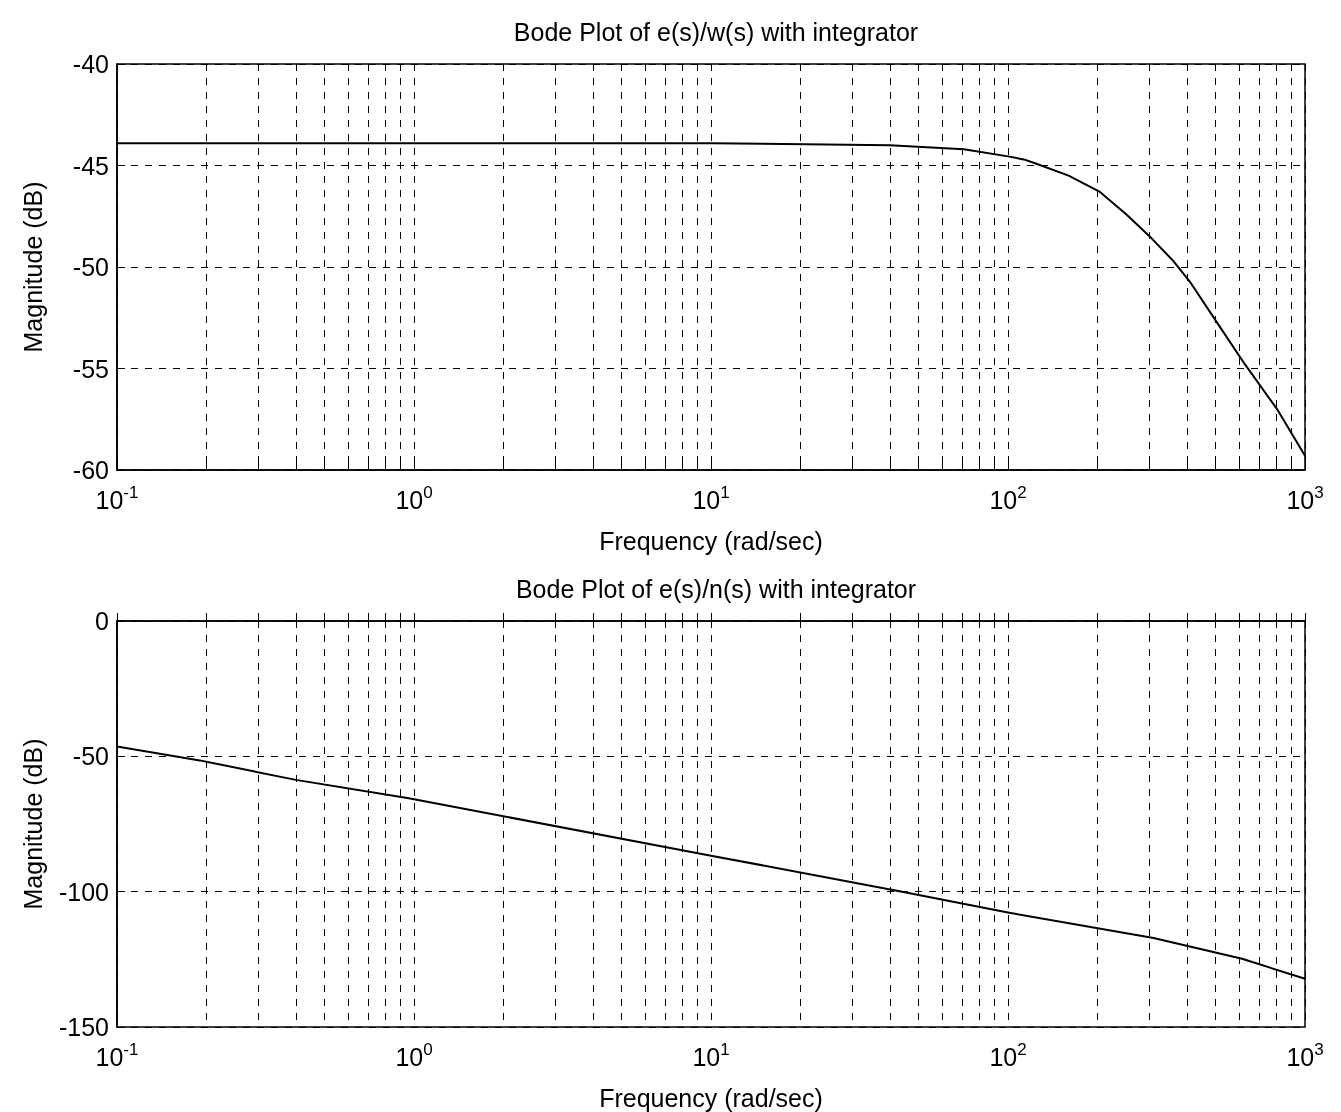 The width and height of the screenshot is (1341, 1112). I want to click on y-tick-label: 0, so click(102, 621).